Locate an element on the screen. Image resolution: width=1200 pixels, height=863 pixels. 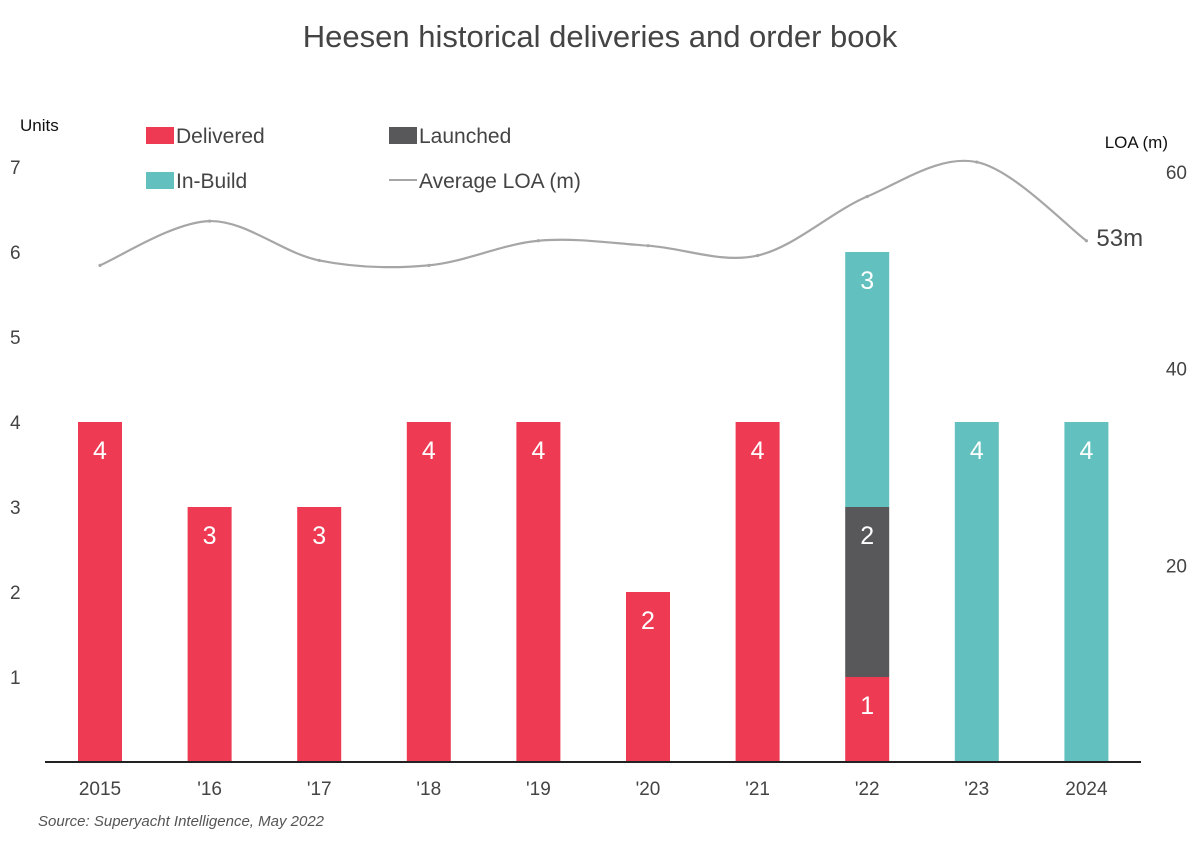
legend-label-delivered: Delivered is located at coordinates (220, 136).